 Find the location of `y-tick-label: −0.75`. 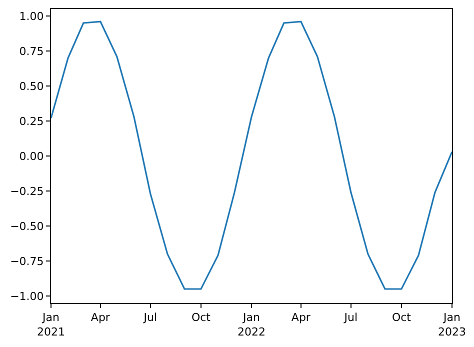

y-tick-label: −0.75 is located at coordinates (27, 261).